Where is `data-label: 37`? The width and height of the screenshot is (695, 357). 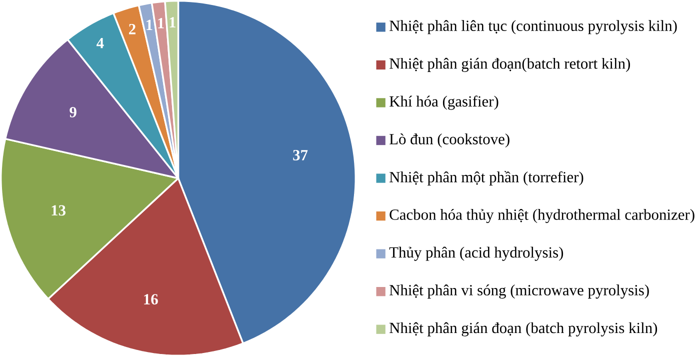
data-label: 37 is located at coordinates (300, 155).